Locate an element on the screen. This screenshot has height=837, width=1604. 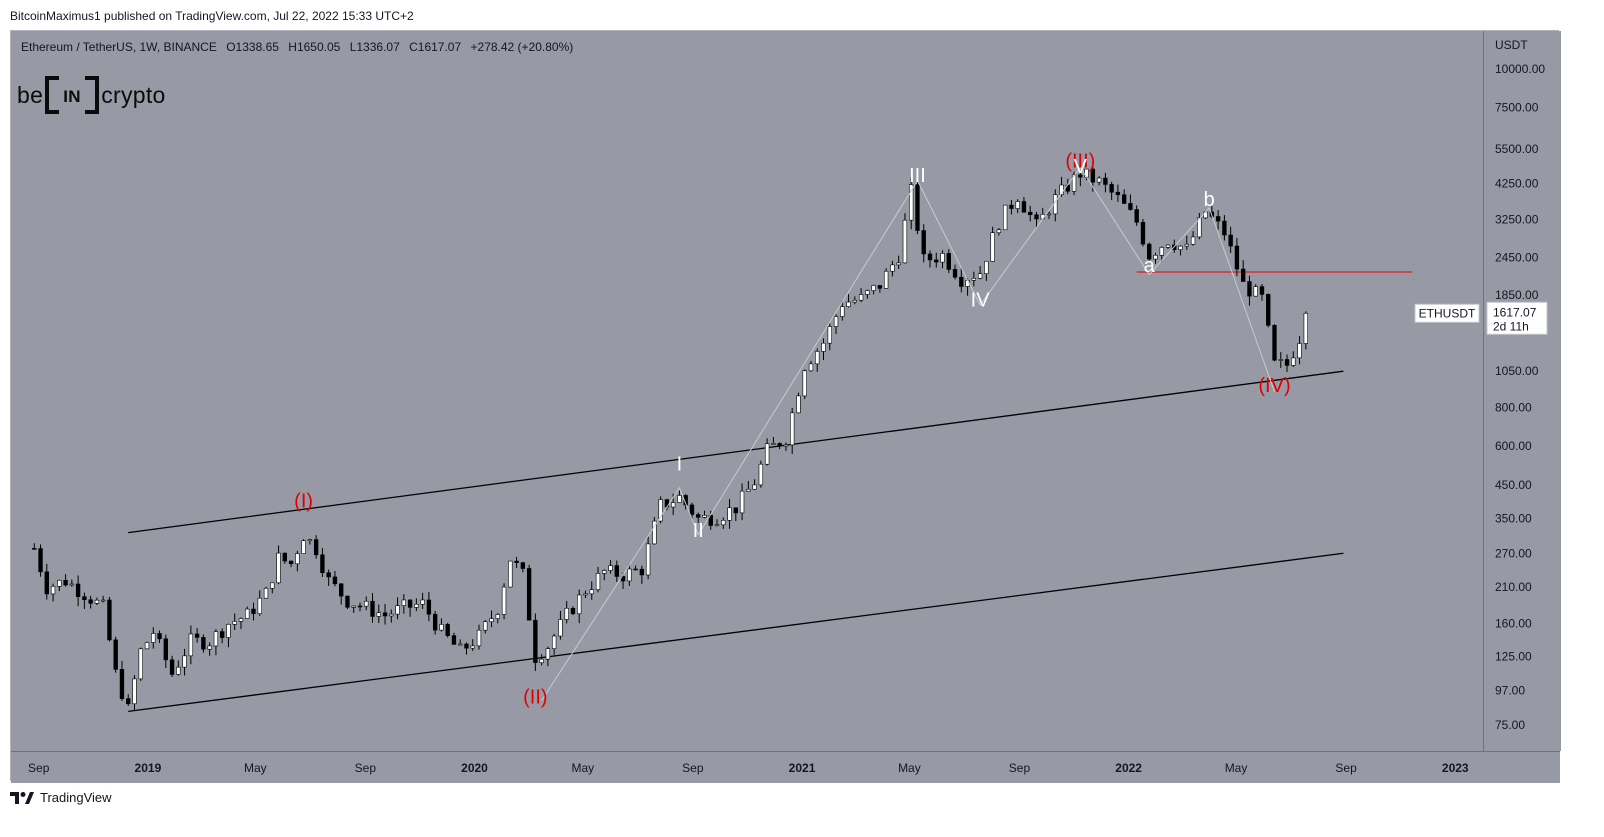
channel-lower-line is located at coordinates (736, 632).